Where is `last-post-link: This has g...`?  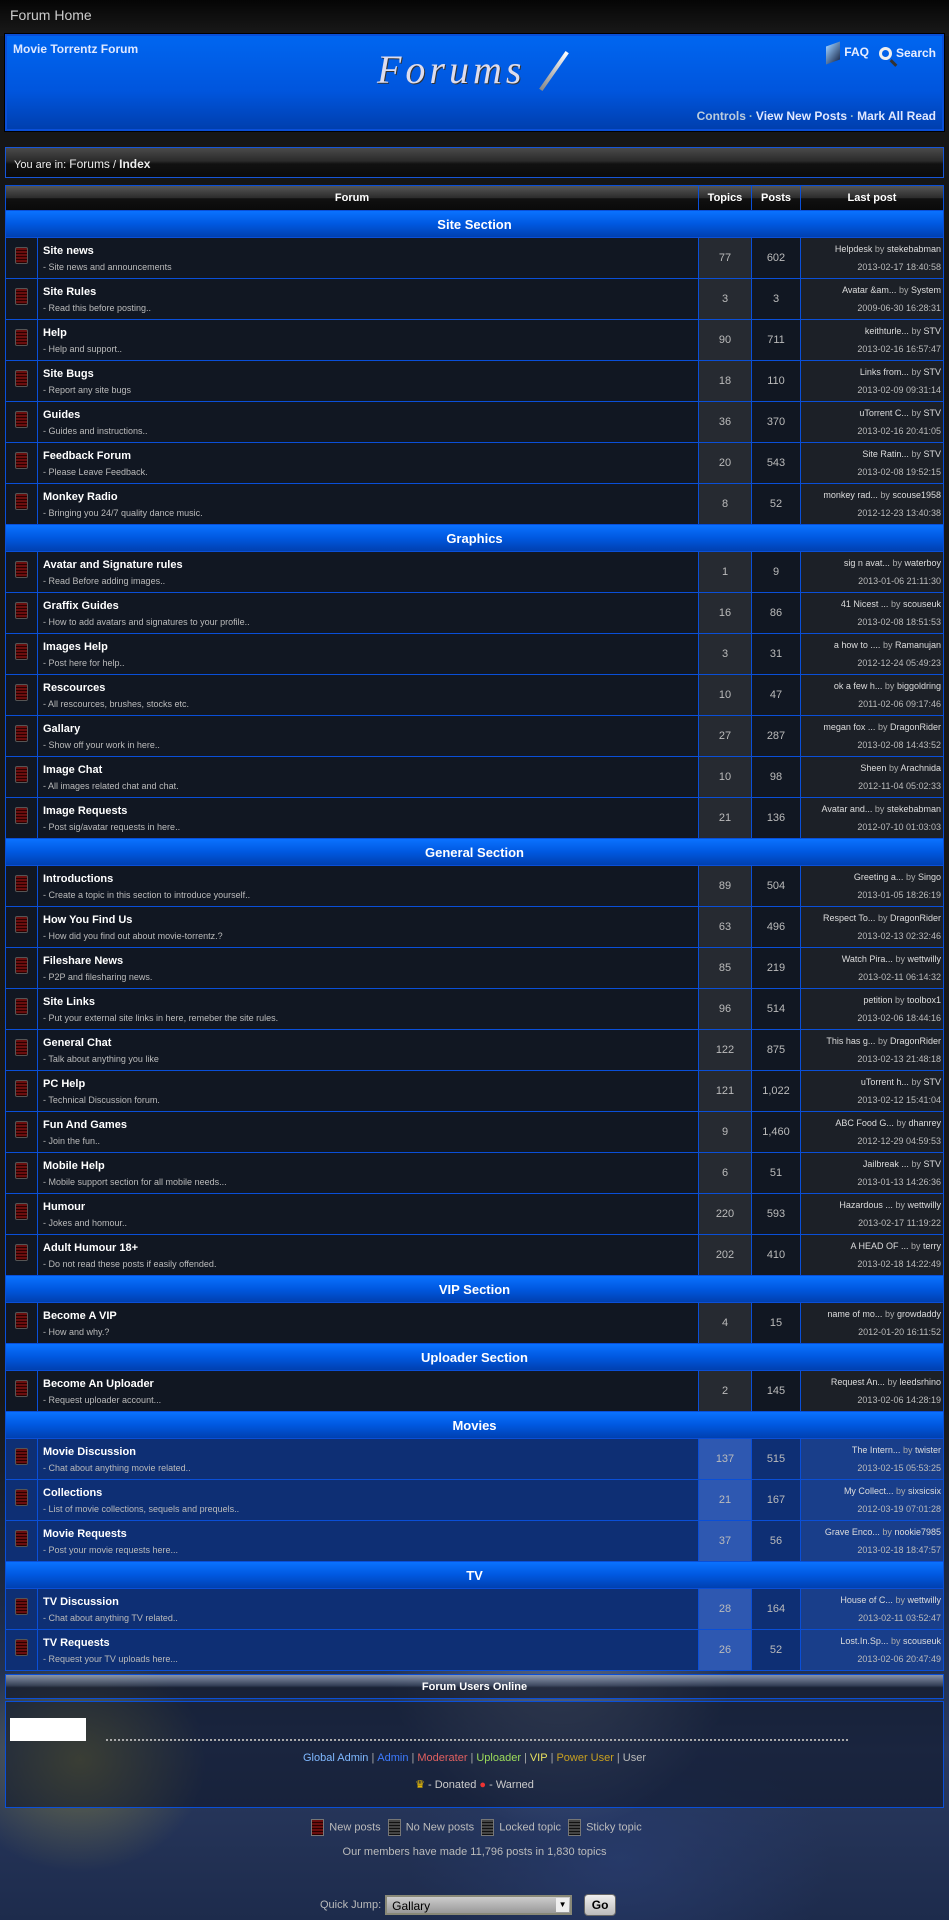
last-post-link: This has g... is located at coordinates (851, 1041).